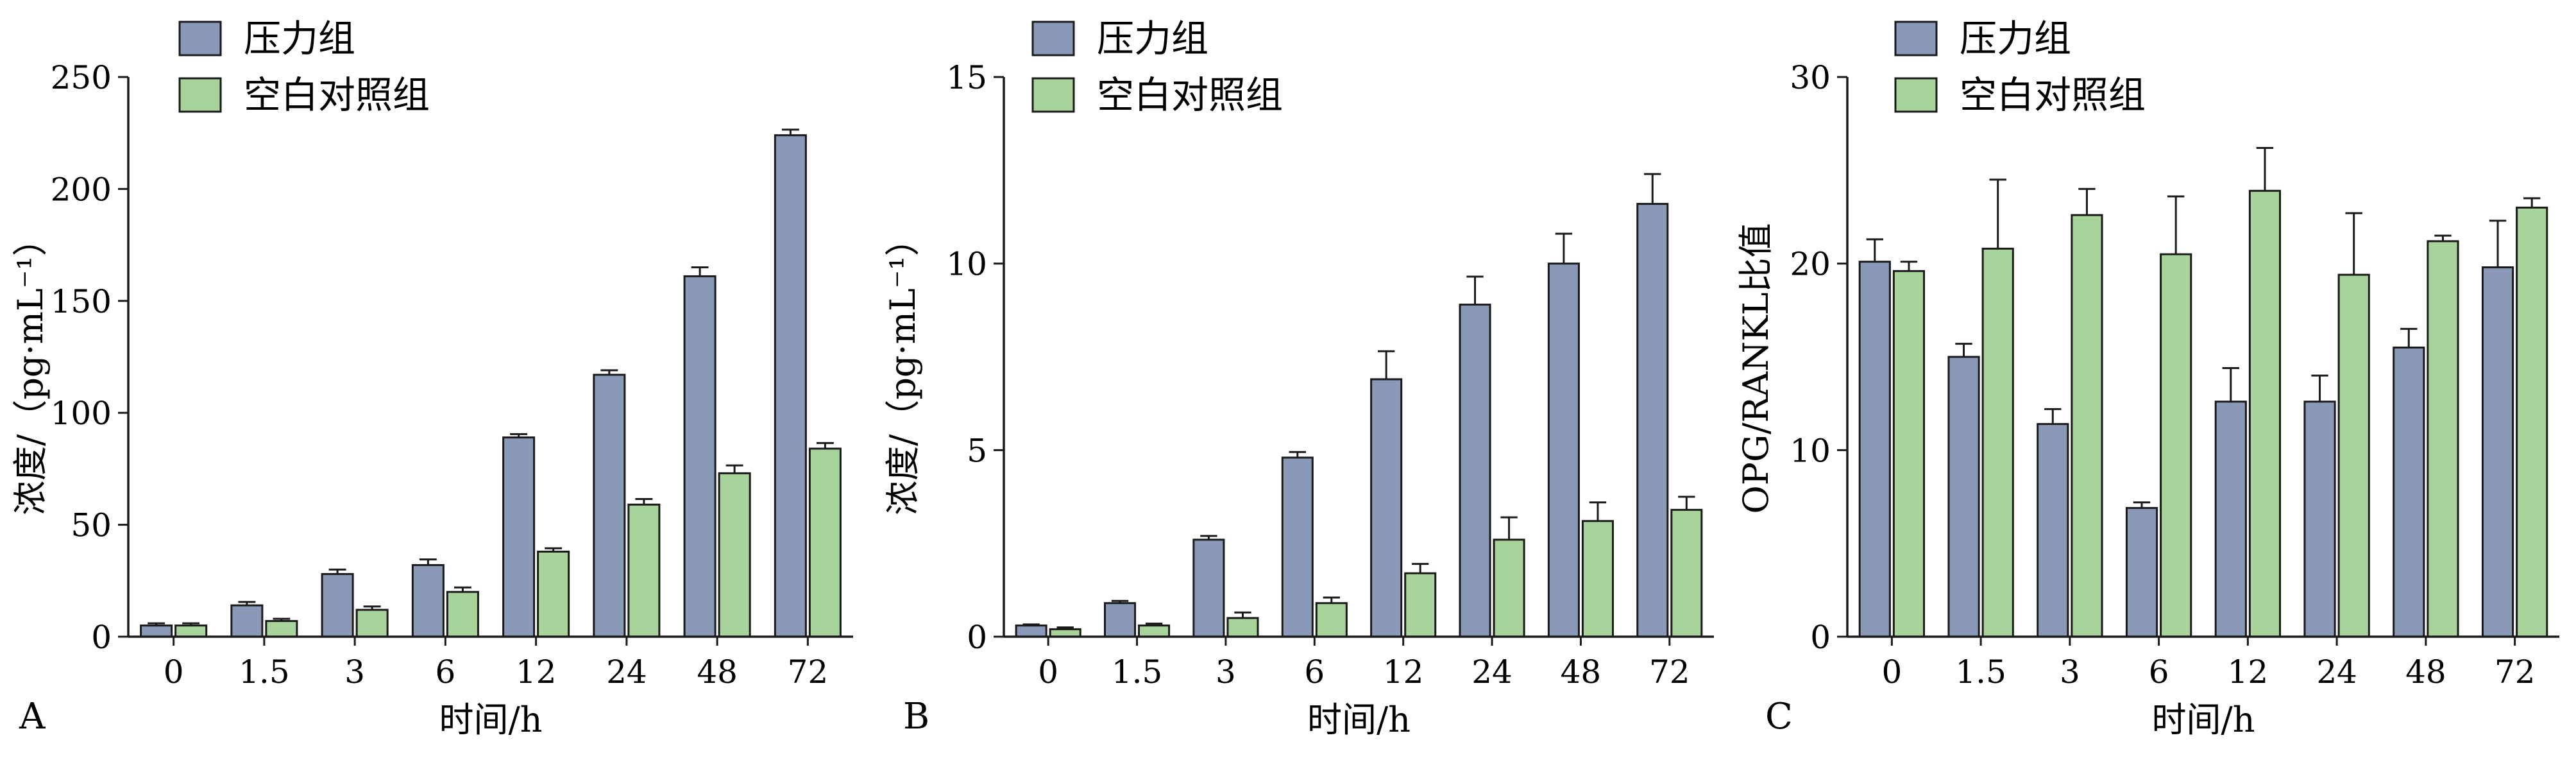  I want to click on y-tick-label: 30, so click(1810, 77).